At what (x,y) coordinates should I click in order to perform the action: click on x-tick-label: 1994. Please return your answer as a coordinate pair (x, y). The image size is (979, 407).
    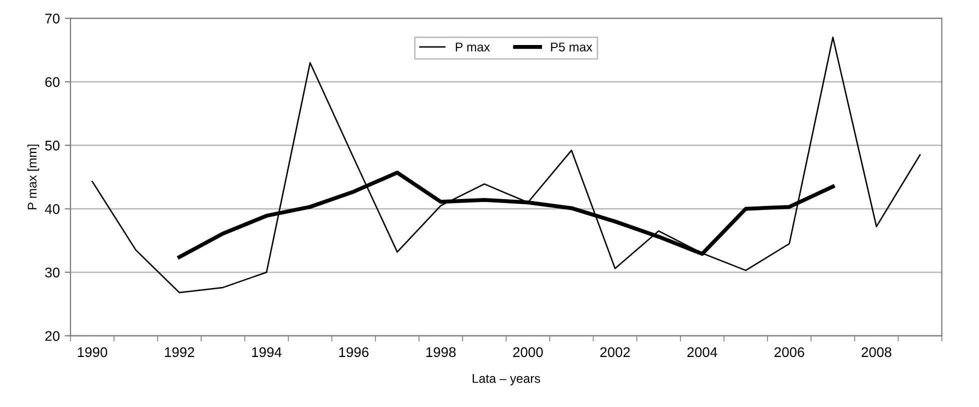
    Looking at the image, I should click on (267, 352).